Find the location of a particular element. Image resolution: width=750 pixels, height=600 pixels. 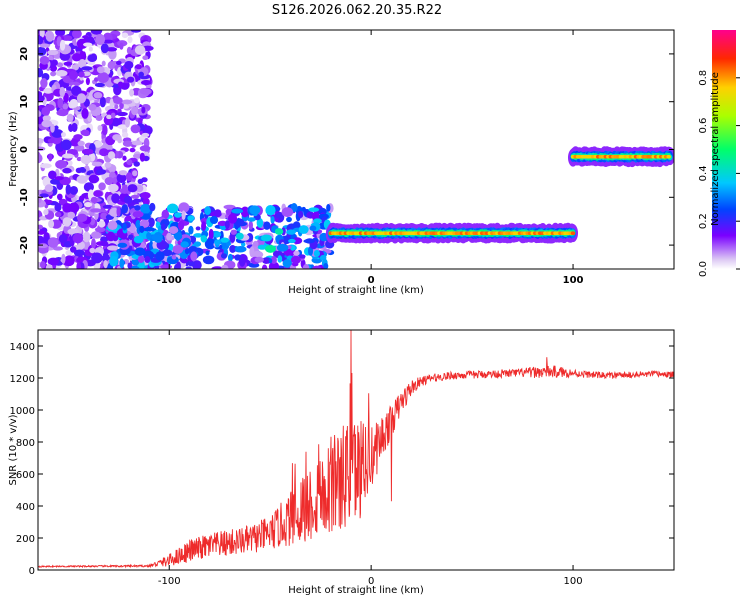

x-tick-label: -100 is located at coordinates (169, 280).